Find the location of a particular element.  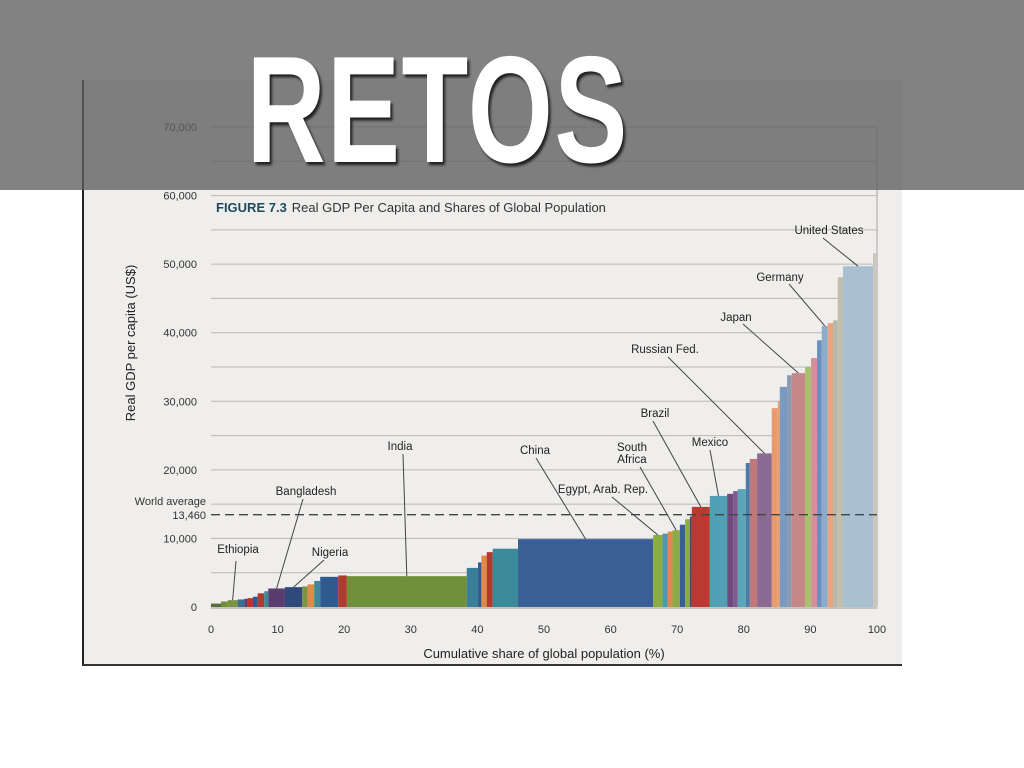

bar-egypt-arab-rep- is located at coordinates (658, 571).